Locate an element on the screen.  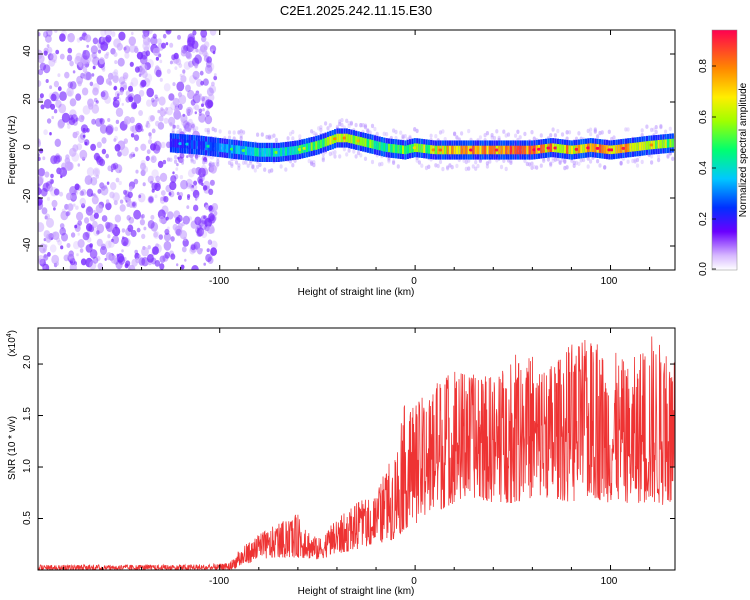
x-tick-label: 0 is located at coordinates (414, 581).